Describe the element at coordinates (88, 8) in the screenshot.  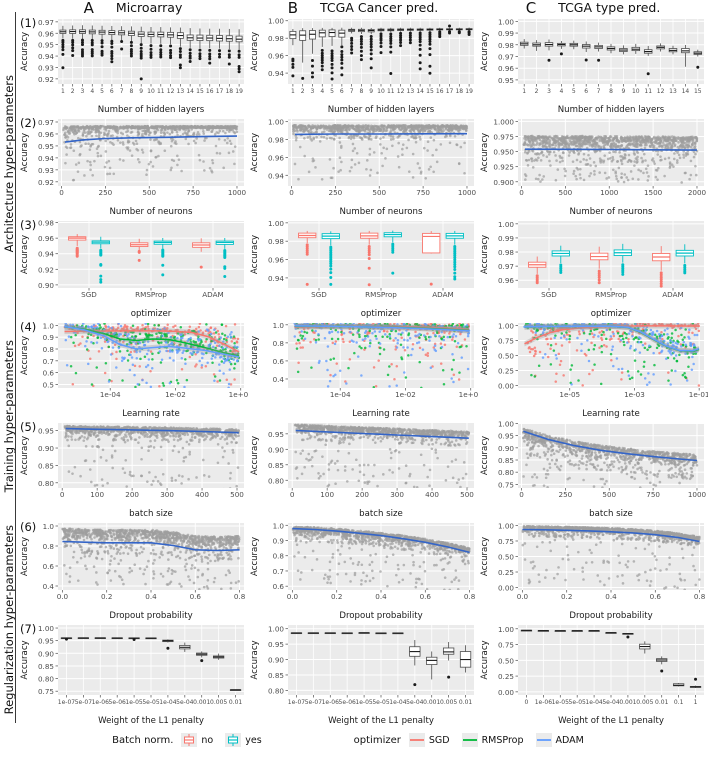
I see `column-letter: A` at that location.